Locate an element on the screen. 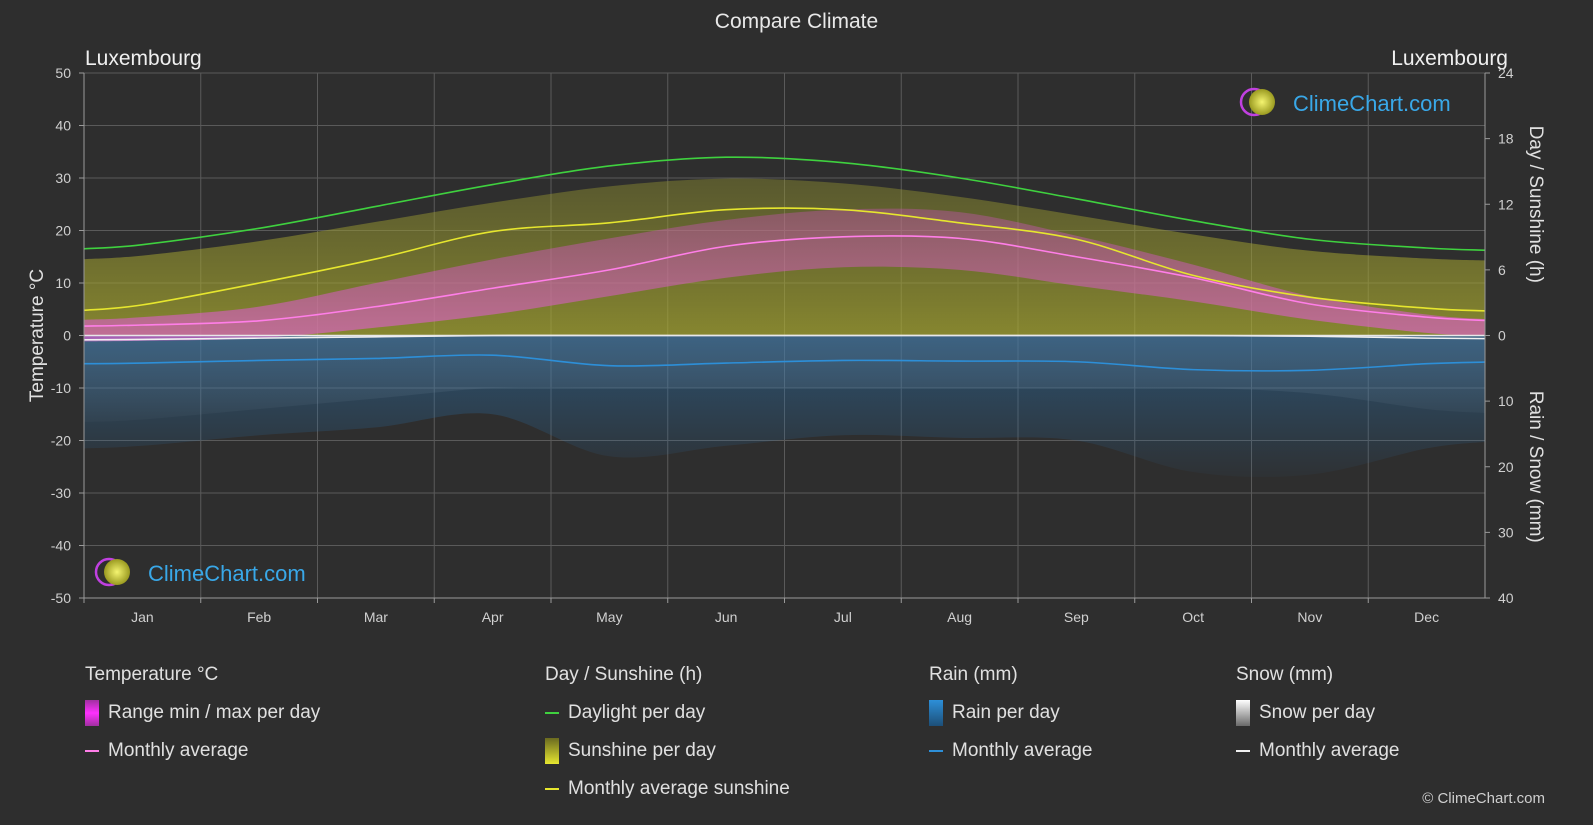 This screenshot has height=825, width=1593. legend-item: Range min / max per day is located at coordinates (203, 713).